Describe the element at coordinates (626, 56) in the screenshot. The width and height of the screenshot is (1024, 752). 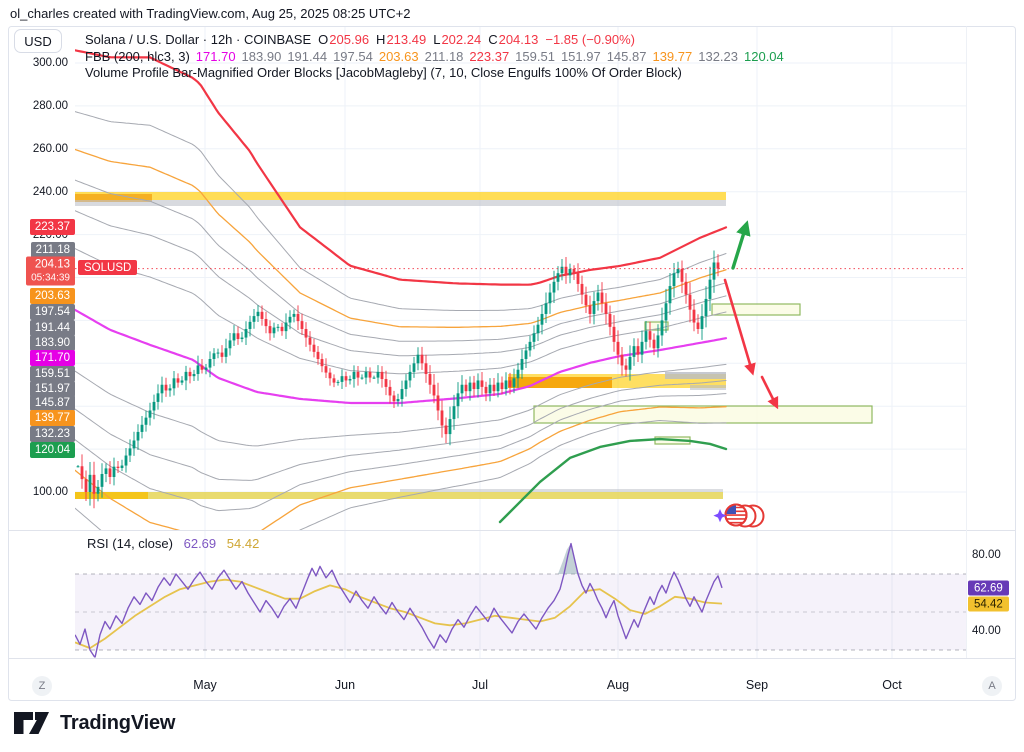
I see `fbb-legend-value: 145.87` at that location.